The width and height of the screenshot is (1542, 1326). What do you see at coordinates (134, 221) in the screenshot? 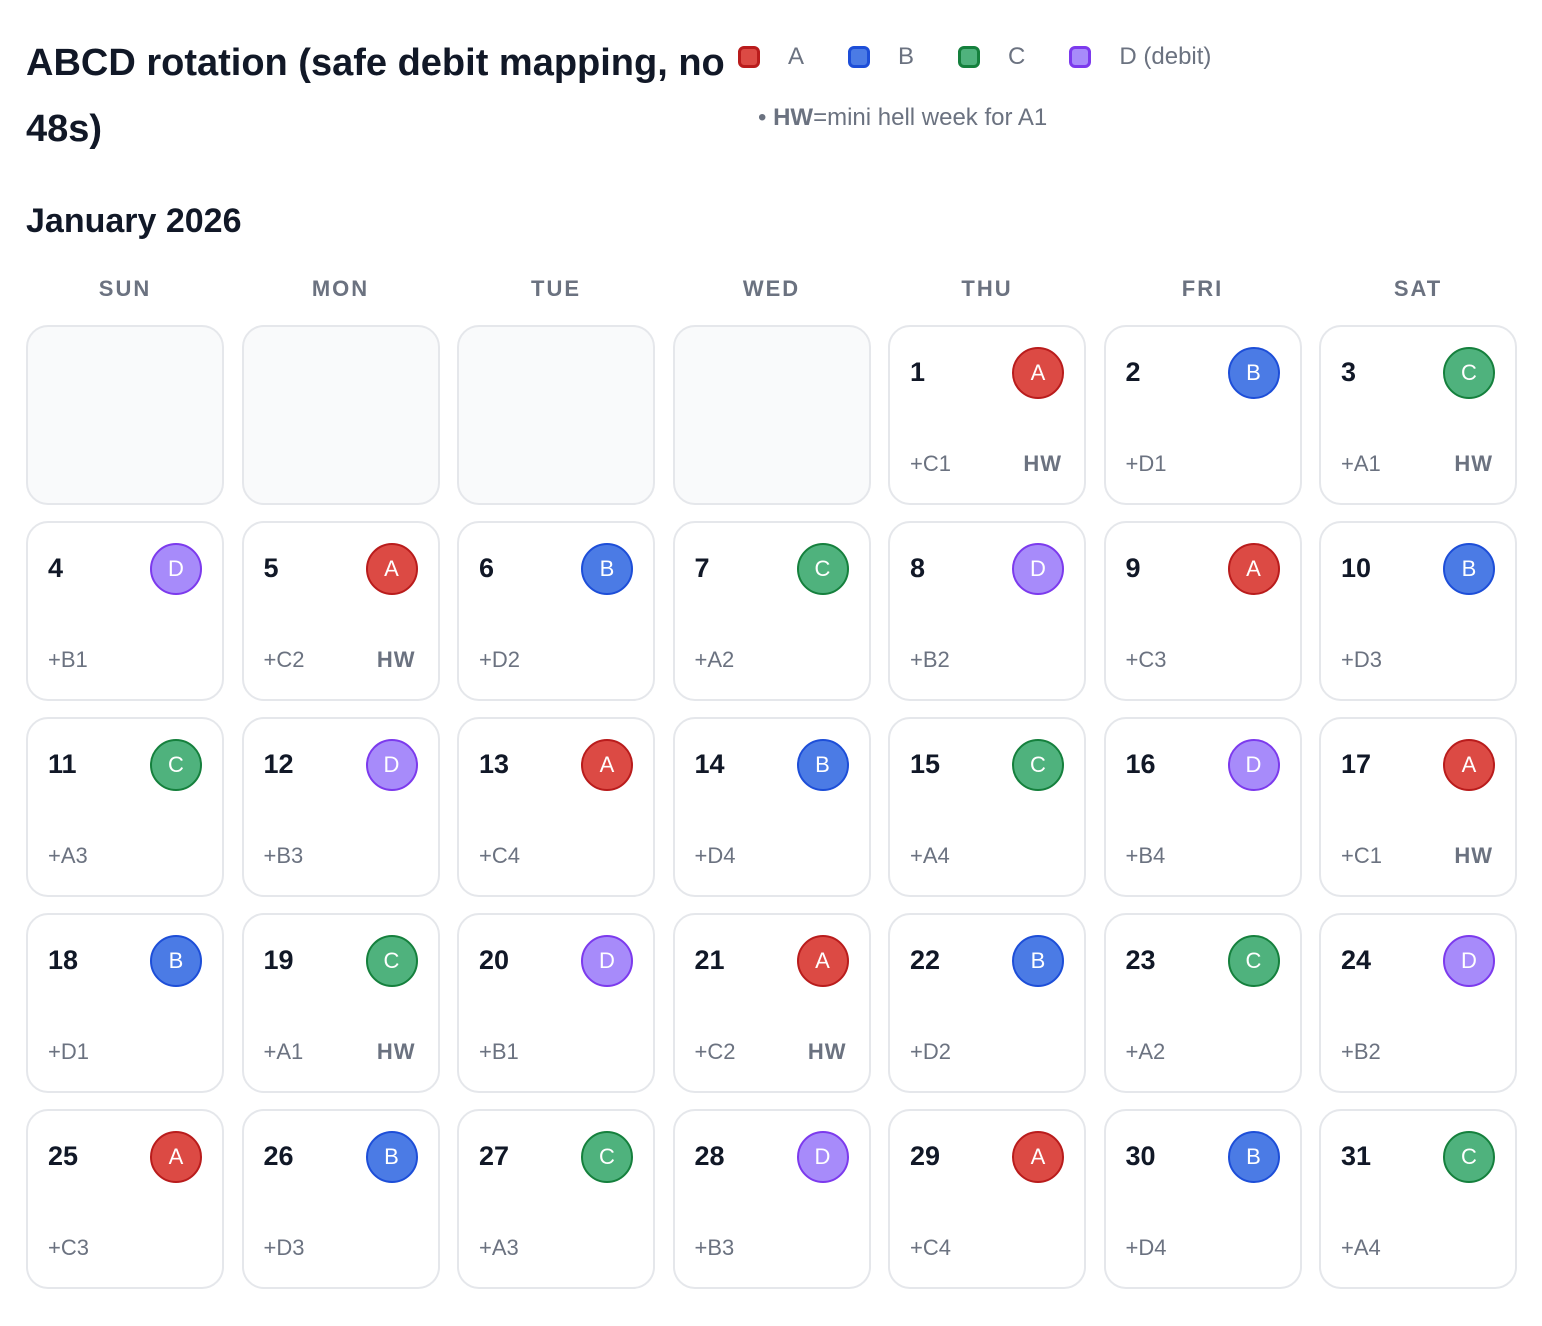
I see `month-title: January 2026` at bounding box center [134, 221].